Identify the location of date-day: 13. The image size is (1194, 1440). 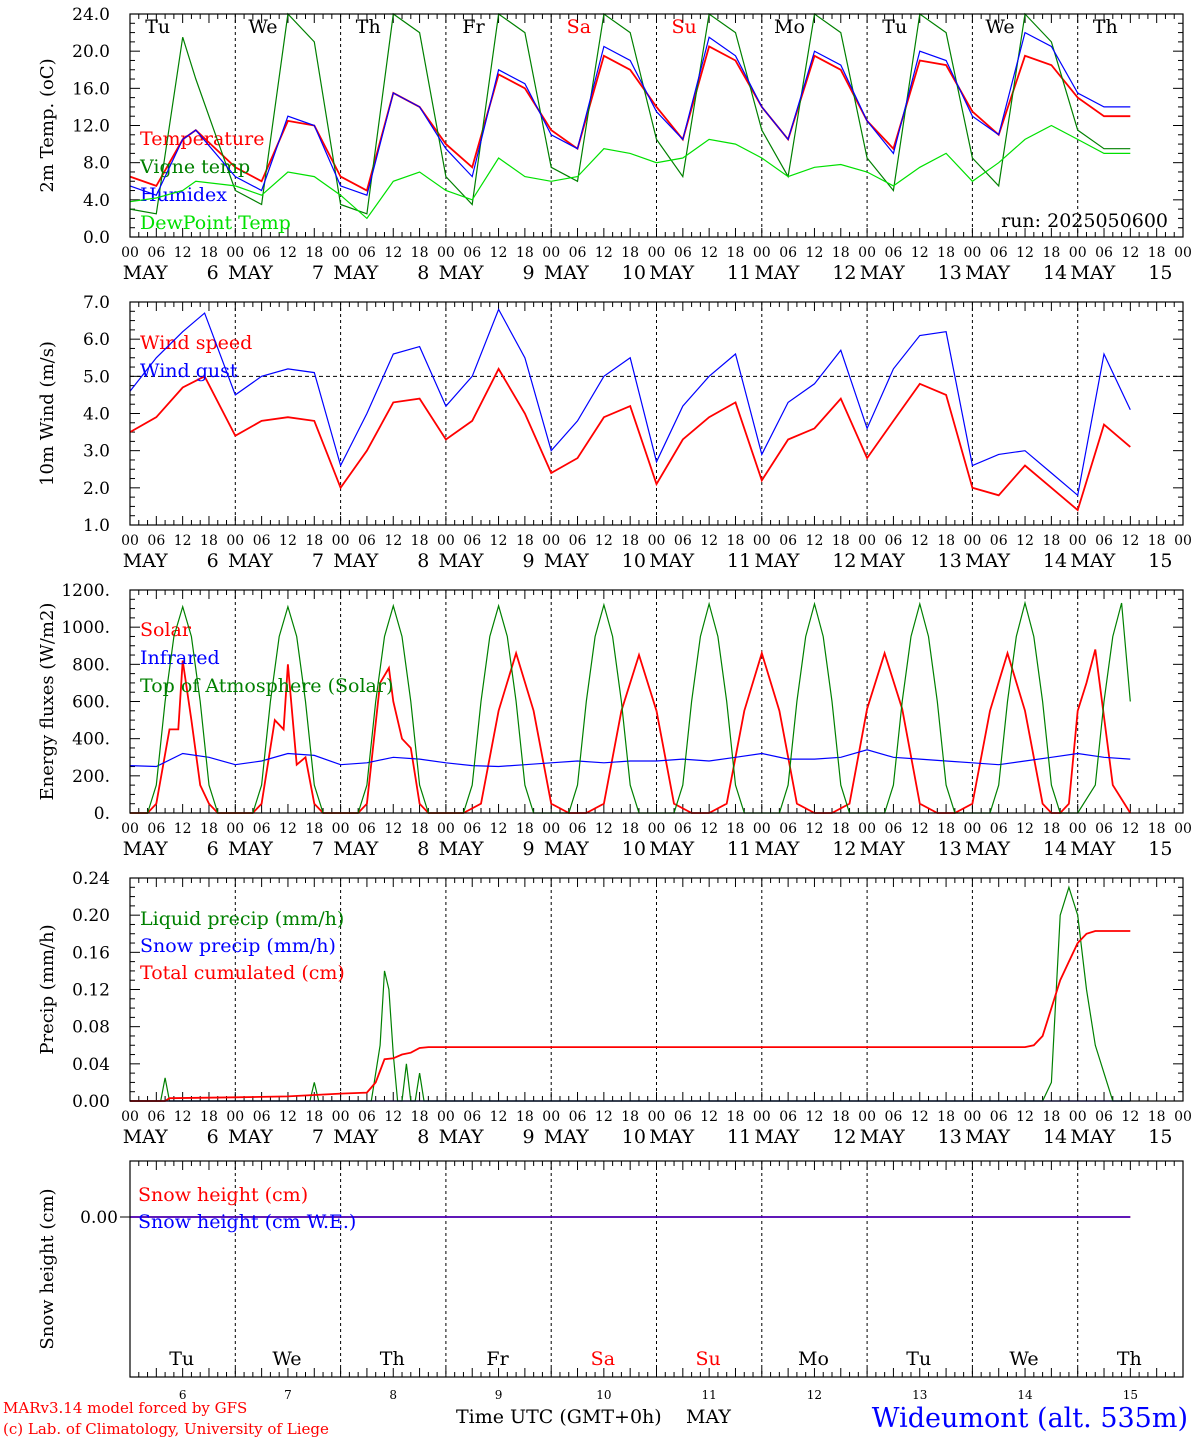
(950, 849).